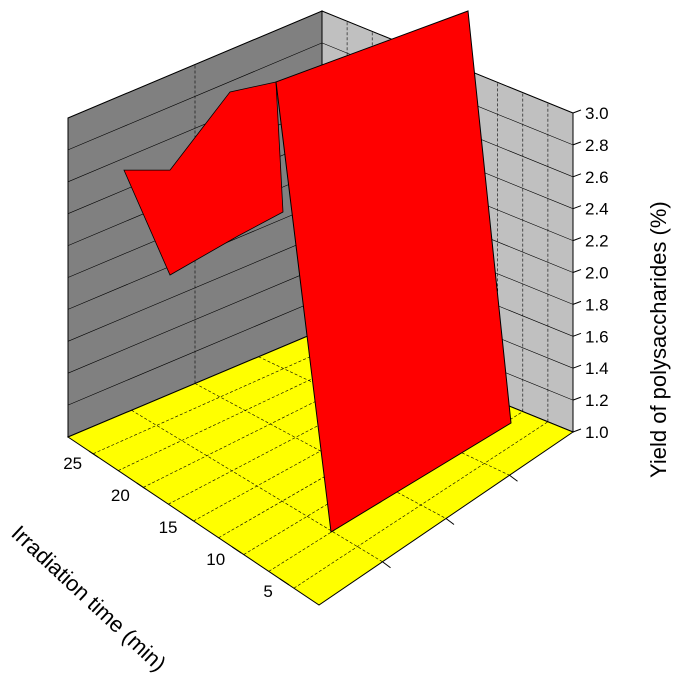 This screenshot has height=675, width=696. Describe the element at coordinates (597, 336) in the screenshot. I see `z-tick-label: 1.6` at that location.